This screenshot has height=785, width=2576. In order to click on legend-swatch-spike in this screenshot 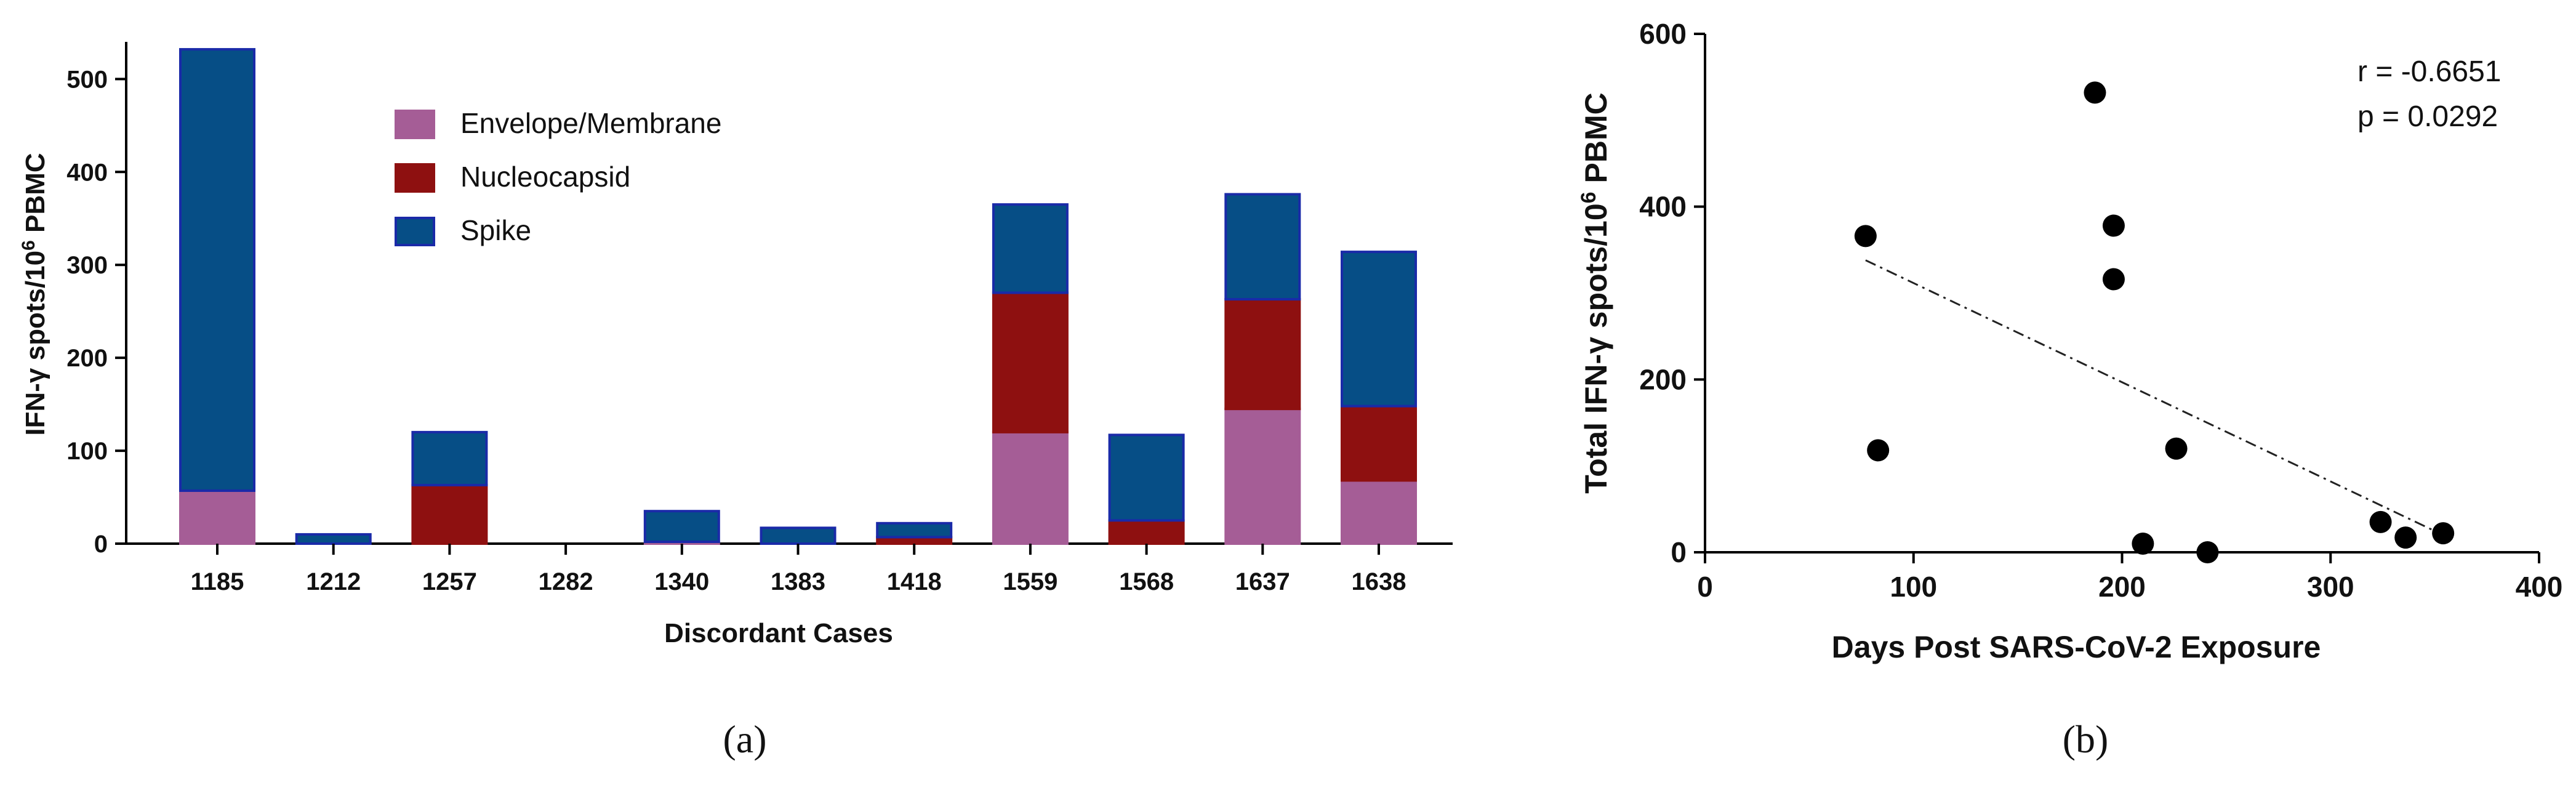, I will do `click(415, 231)`.